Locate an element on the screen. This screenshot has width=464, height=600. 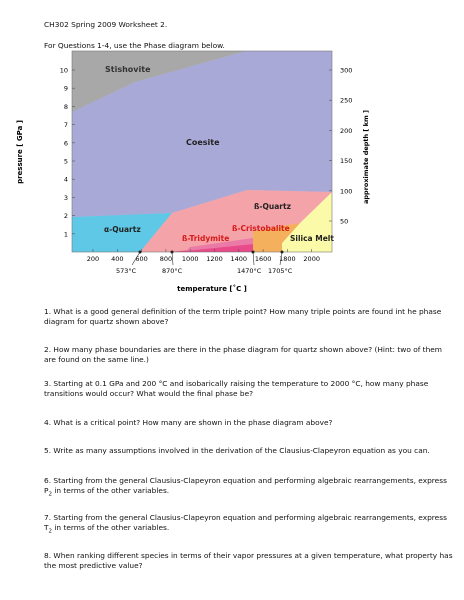
temperature-tick-label: 1200 is located at coordinates (214, 259).